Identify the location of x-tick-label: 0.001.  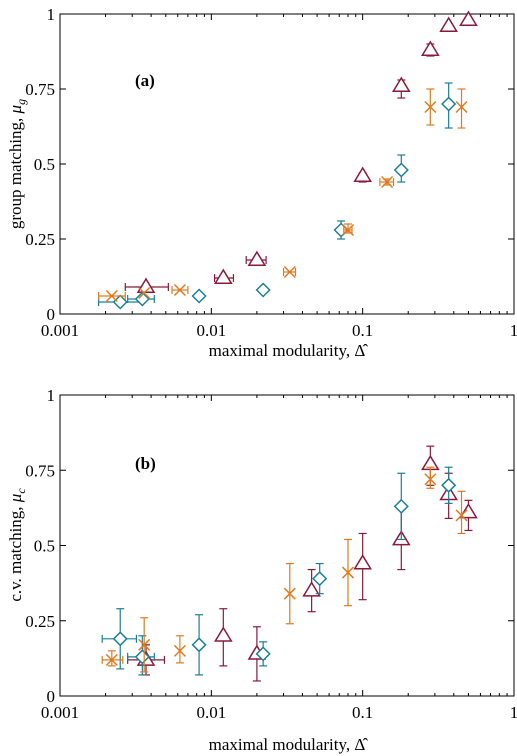
(60, 330).